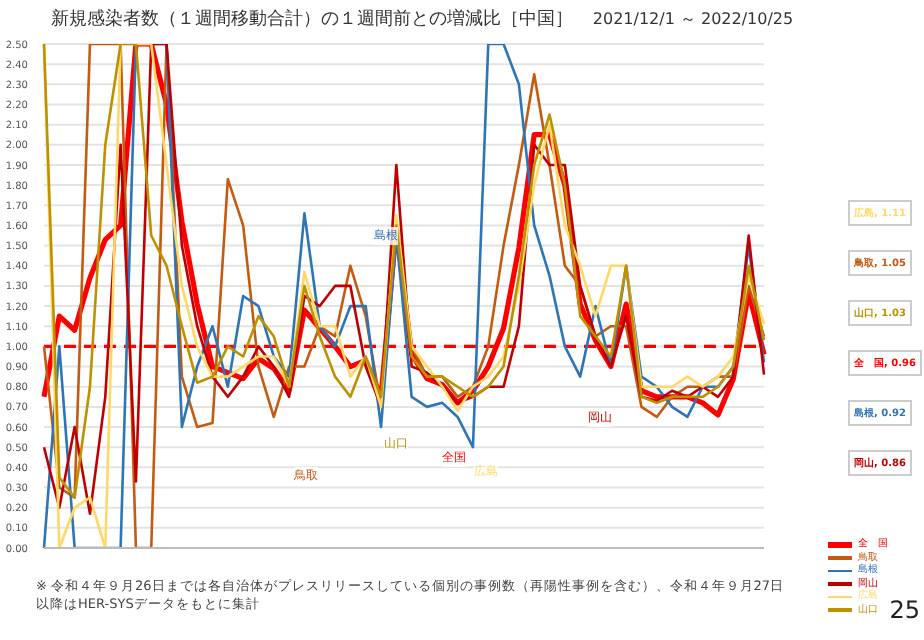  I want to click on text: 25, so click(904, 610).